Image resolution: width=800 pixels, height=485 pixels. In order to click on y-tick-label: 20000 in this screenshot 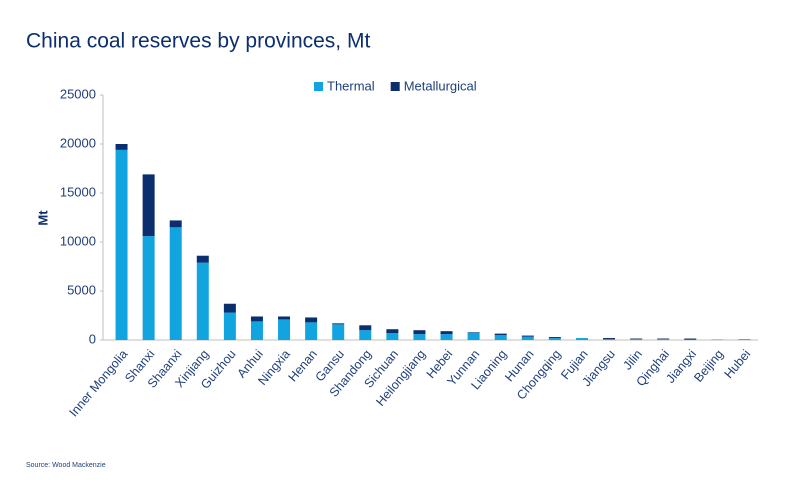, I will do `click(78, 142)`.